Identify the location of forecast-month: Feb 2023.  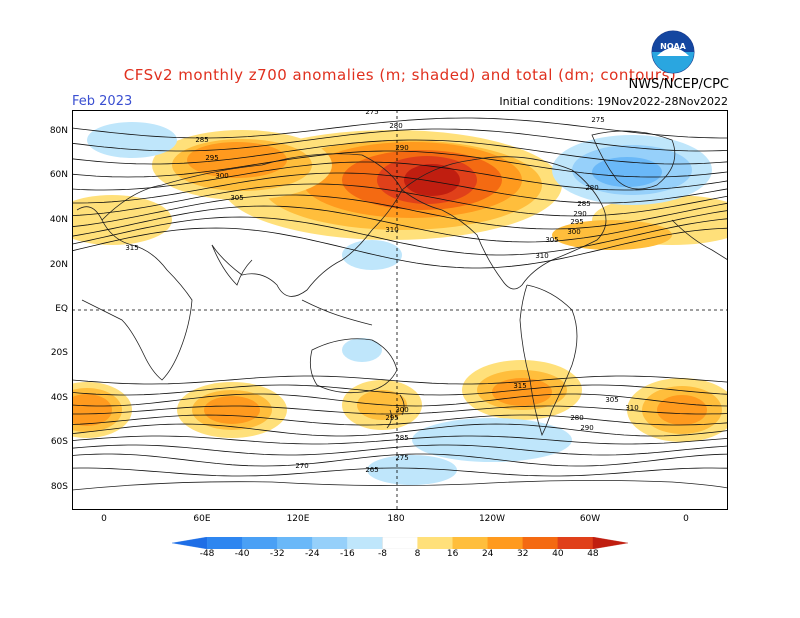
(102, 101).